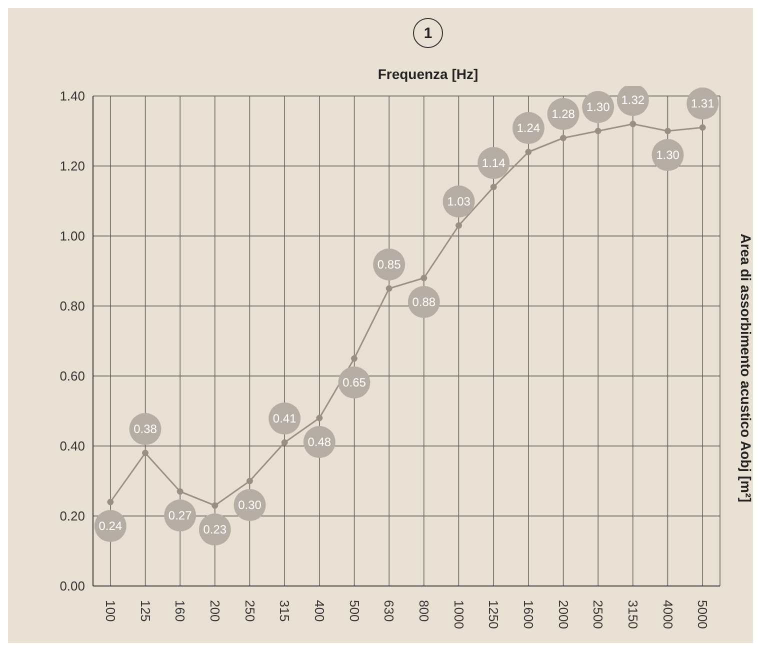 The height and width of the screenshot is (657, 767). Describe the element at coordinates (354, 383) in the screenshot. I see `data-label: 0.65` at that location.